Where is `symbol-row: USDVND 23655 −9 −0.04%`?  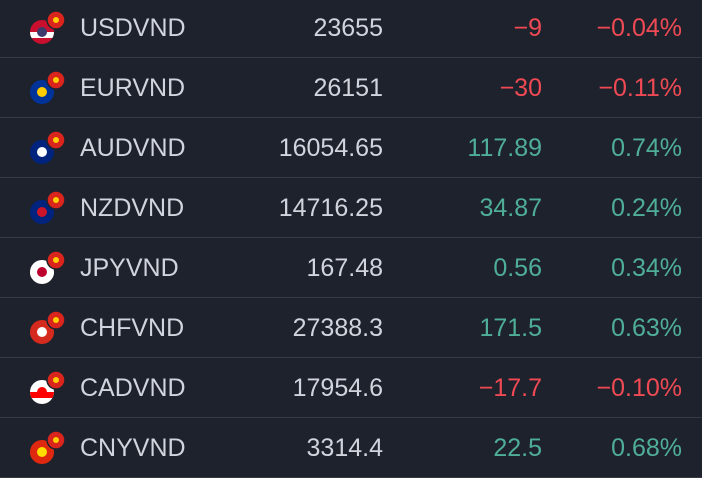
symbol-row: USDVND 23655 −9 −0.04% is located at coordinates (351, 29).